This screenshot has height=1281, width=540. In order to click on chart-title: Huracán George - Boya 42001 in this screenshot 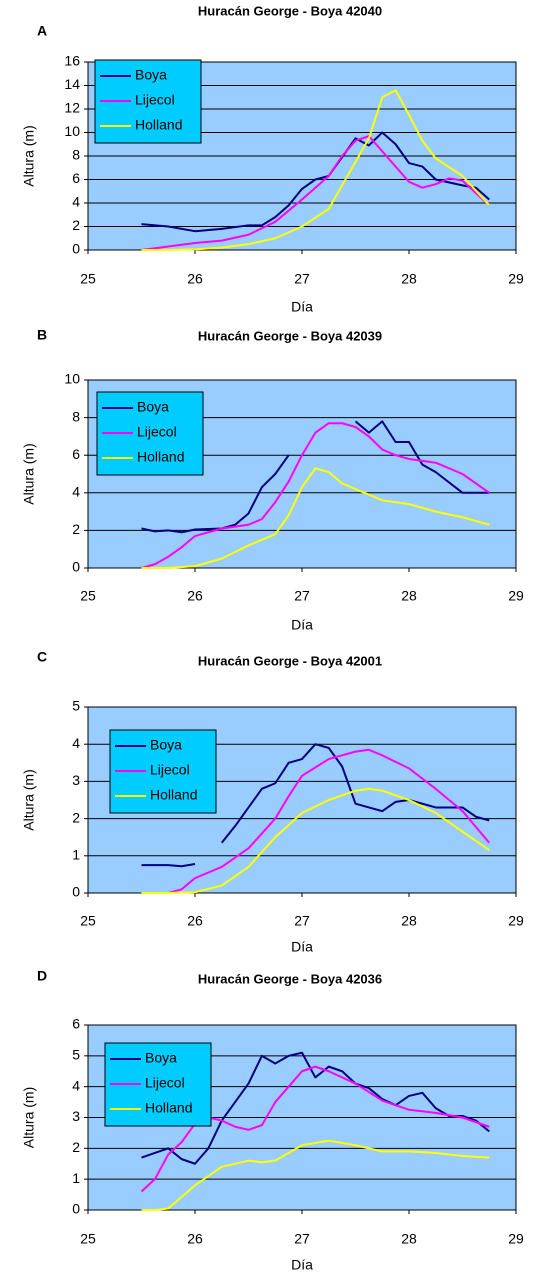, I will do `click(290, 660)`.